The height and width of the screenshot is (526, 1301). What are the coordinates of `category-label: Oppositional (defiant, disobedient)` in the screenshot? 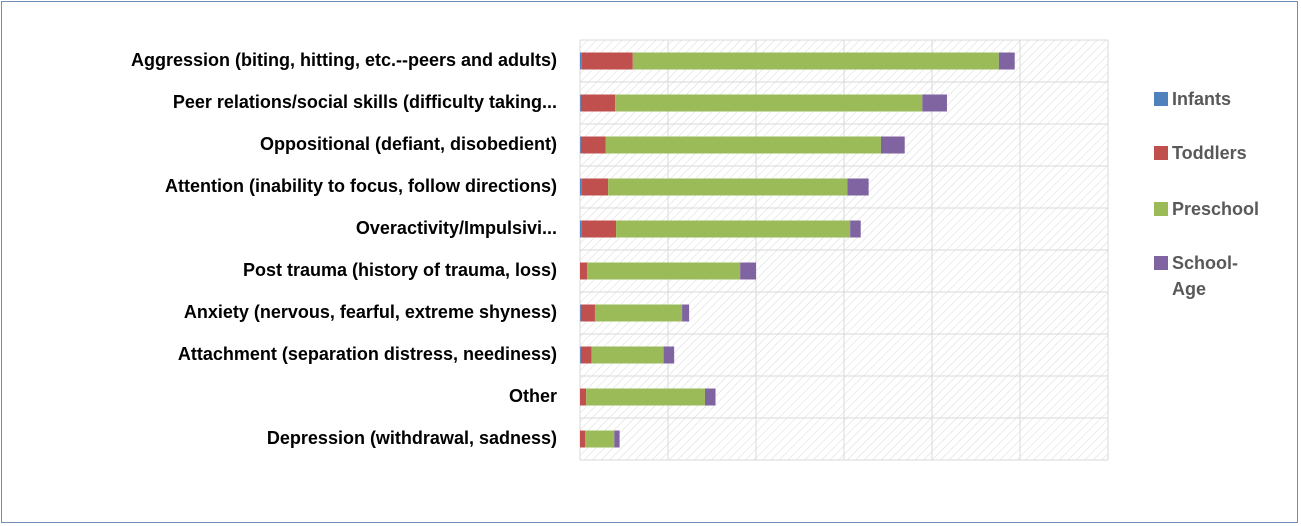 It's located at (408, 144).